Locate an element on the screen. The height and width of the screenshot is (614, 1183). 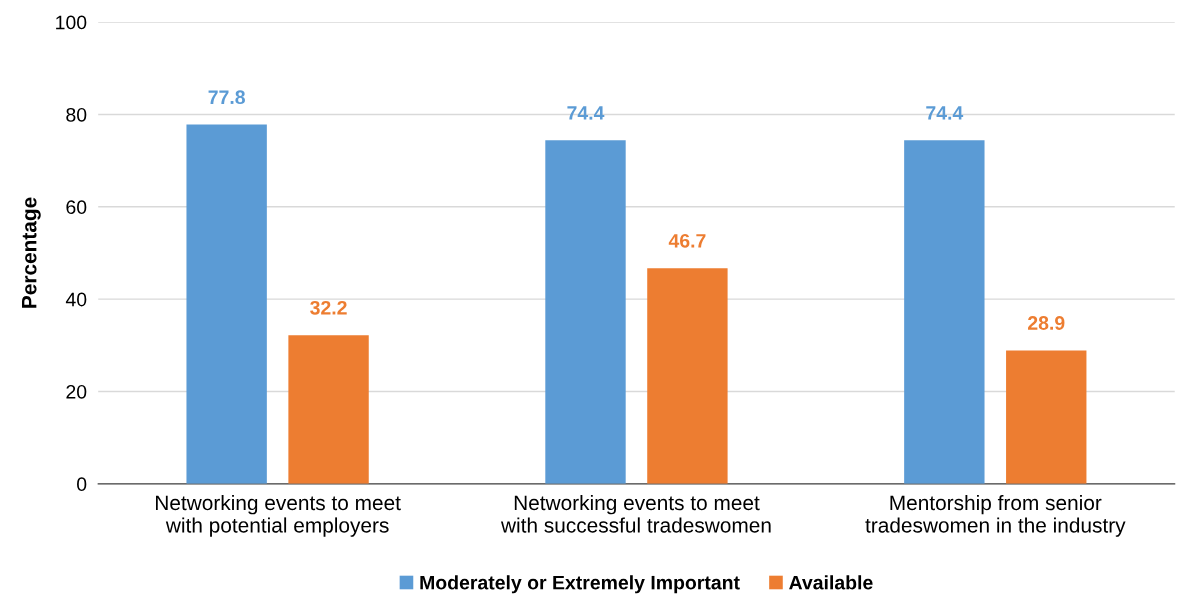
y-tick-label: 80 is located at coordinates (76, 114).